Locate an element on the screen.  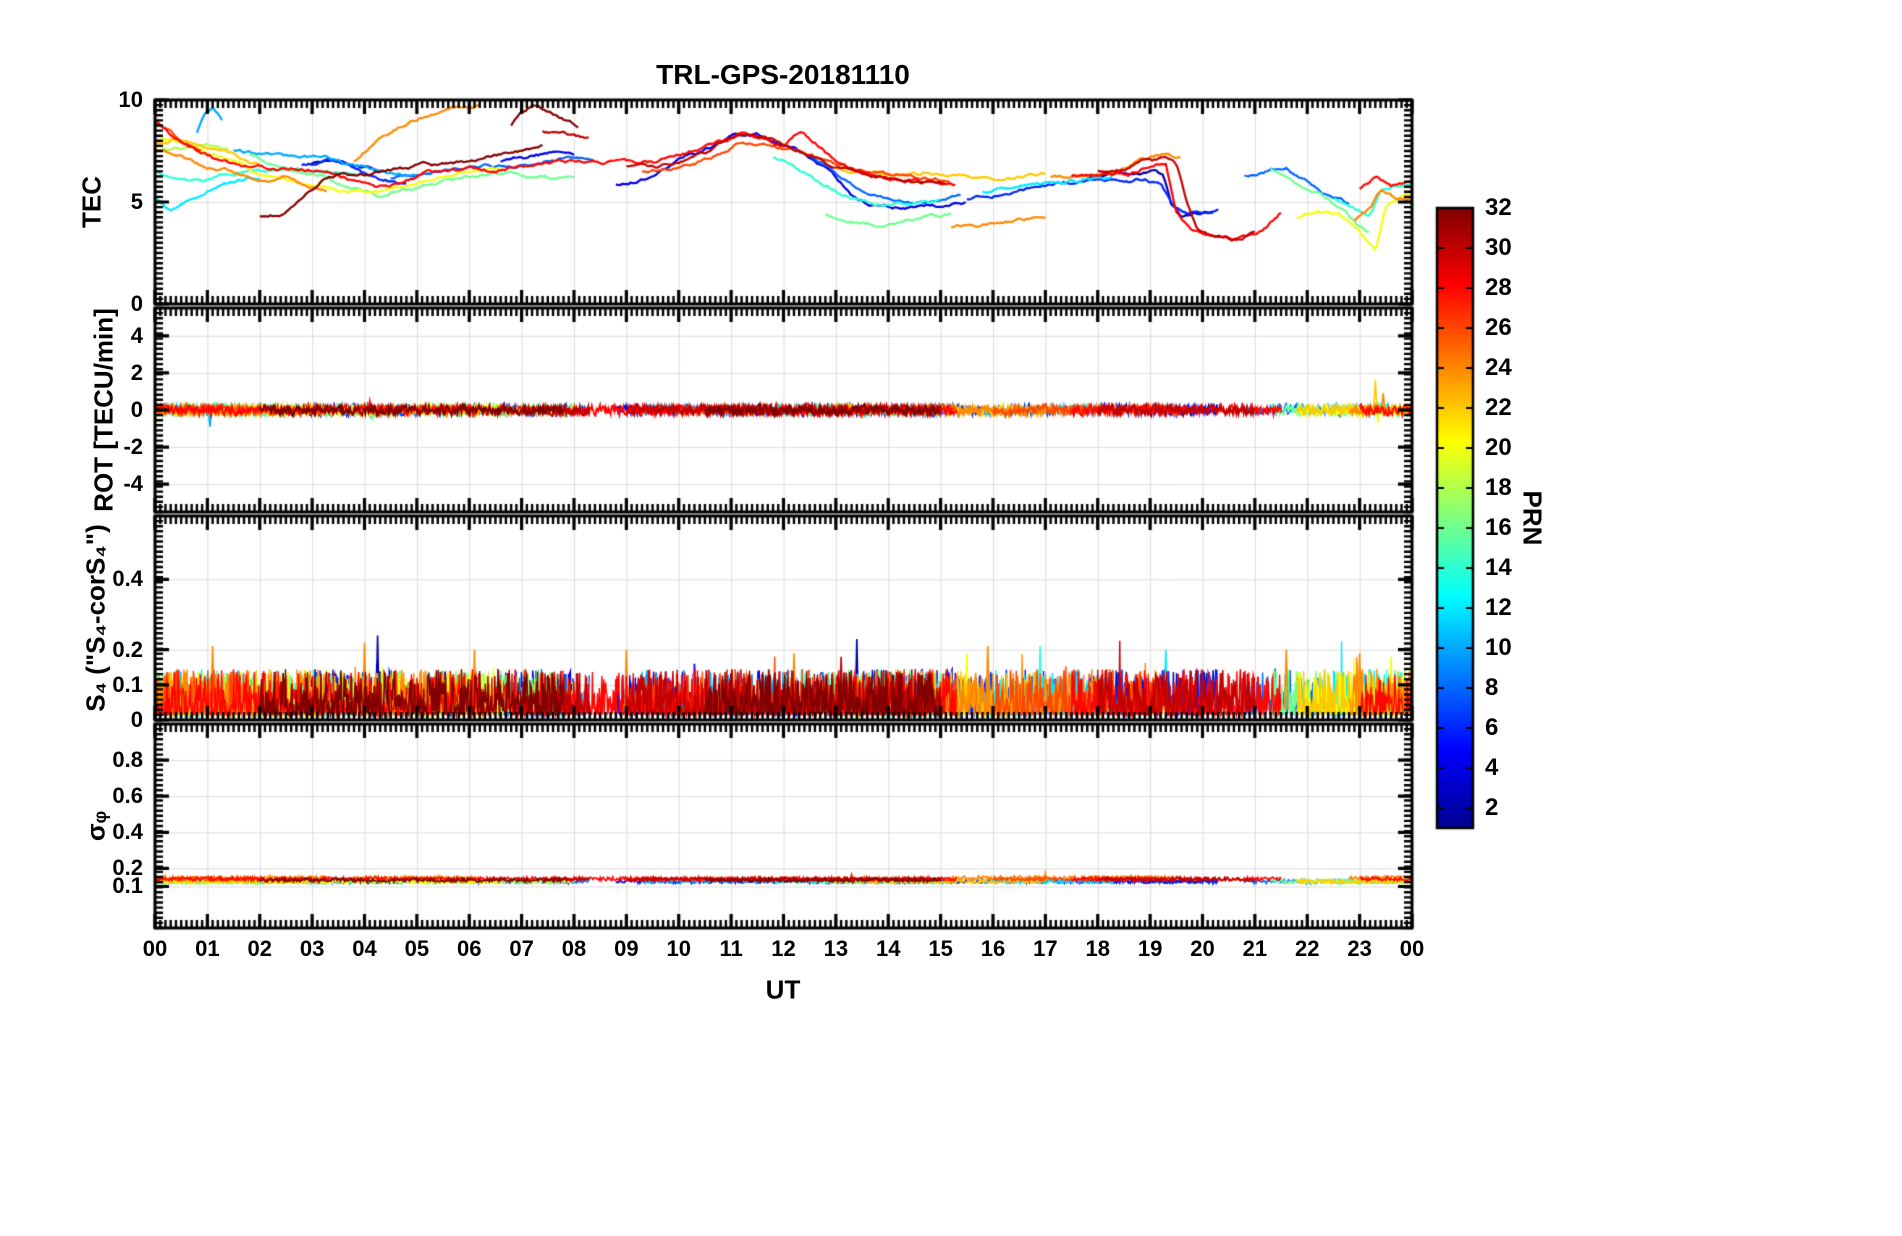
ylabel-tec: TEC is located at coordinates (91, 202).